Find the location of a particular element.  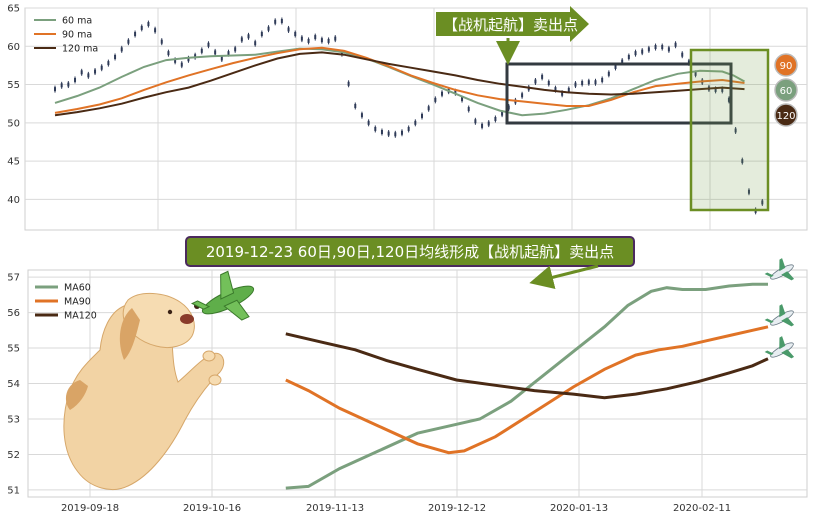

ma-badge-label: 60 is located at coordinates (786, 91).